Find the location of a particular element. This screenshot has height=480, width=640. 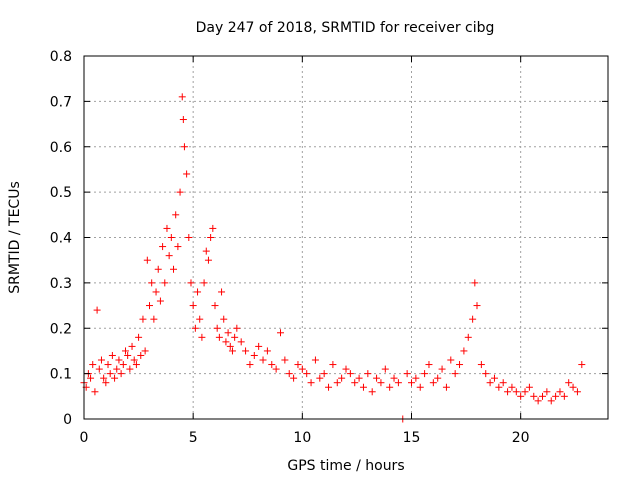

y-tick-label: 0.2 is located at coordinates (61, 329).